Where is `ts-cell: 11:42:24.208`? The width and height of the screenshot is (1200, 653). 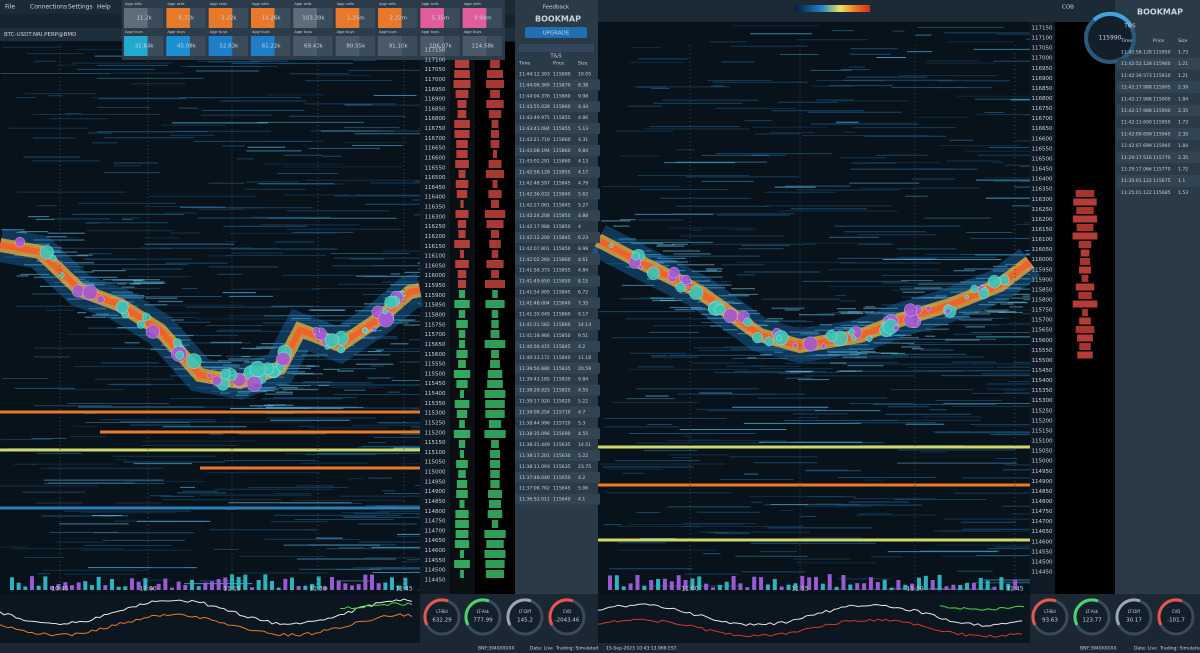
ts-cell: 11:42:24.208 is located at coordinates (534, 216).